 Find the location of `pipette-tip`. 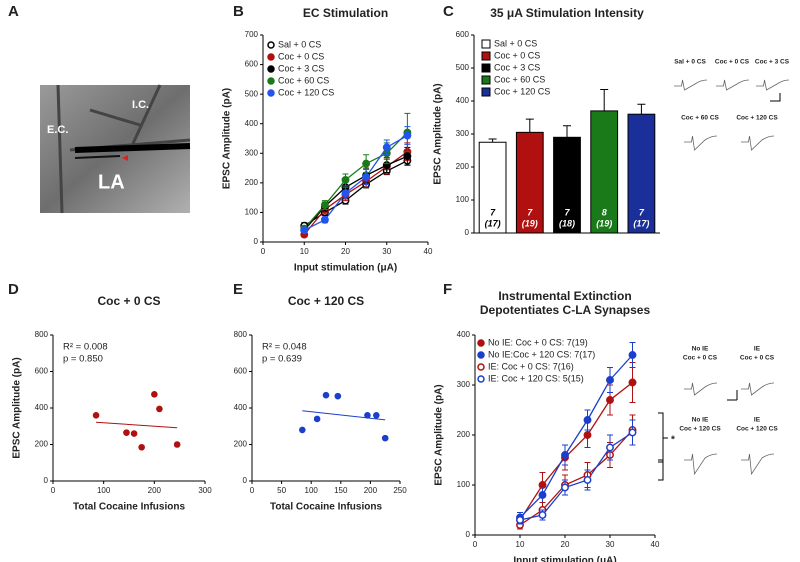

pipette-tip is located at coordinates (125, 158).